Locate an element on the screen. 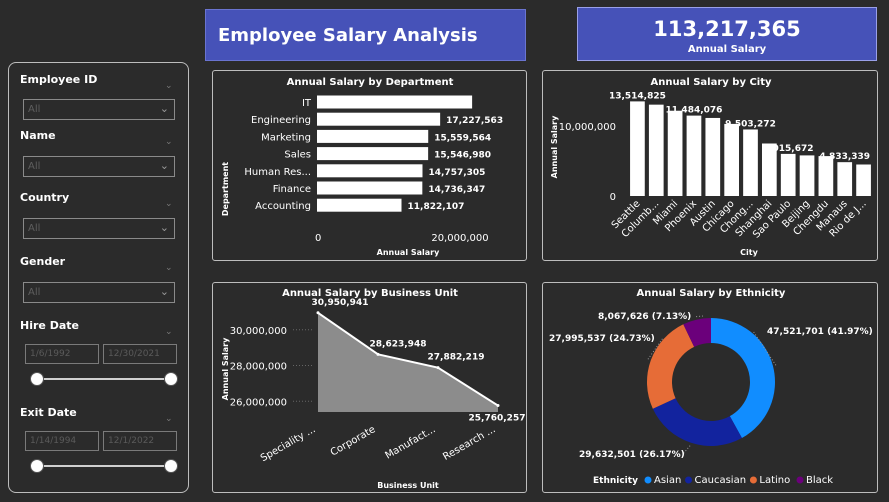 This screenshot has width=889, height=502. gender-dropdown: All ⌄ is located at coordinates (99, 292).